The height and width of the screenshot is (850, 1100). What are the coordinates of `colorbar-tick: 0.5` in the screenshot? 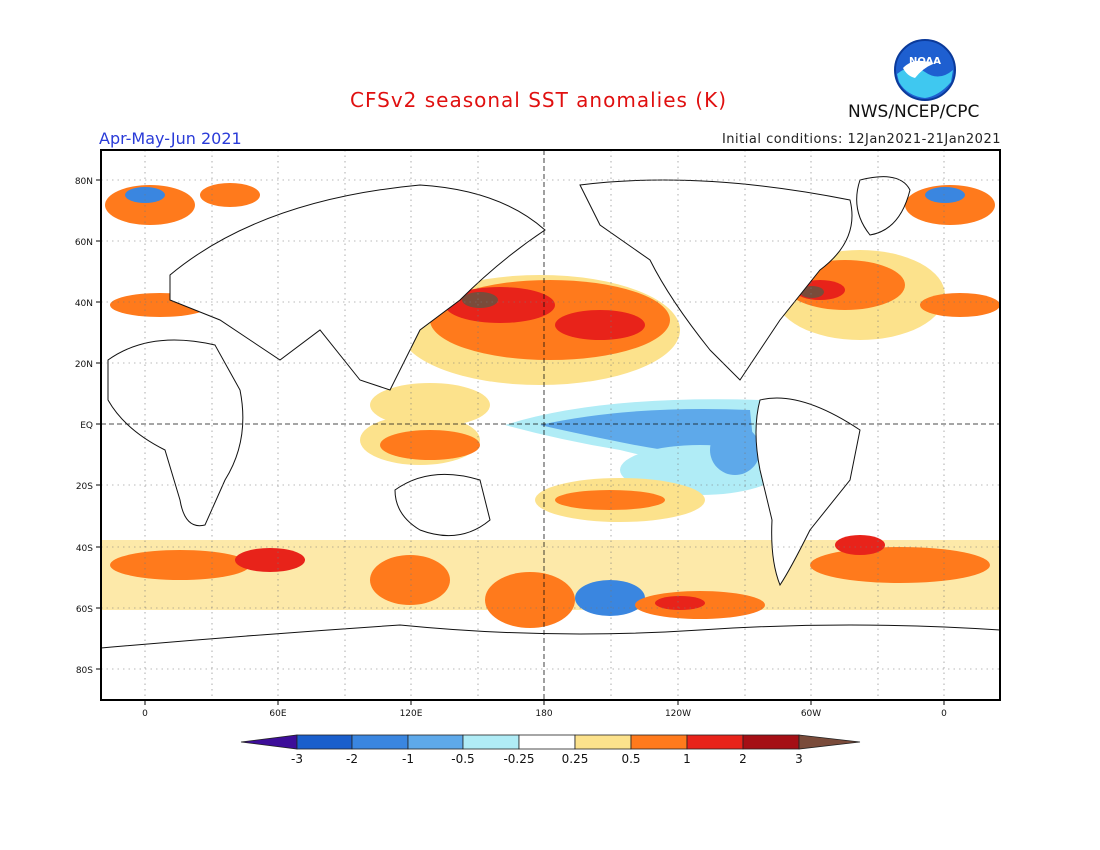 It's located at (630, 759).